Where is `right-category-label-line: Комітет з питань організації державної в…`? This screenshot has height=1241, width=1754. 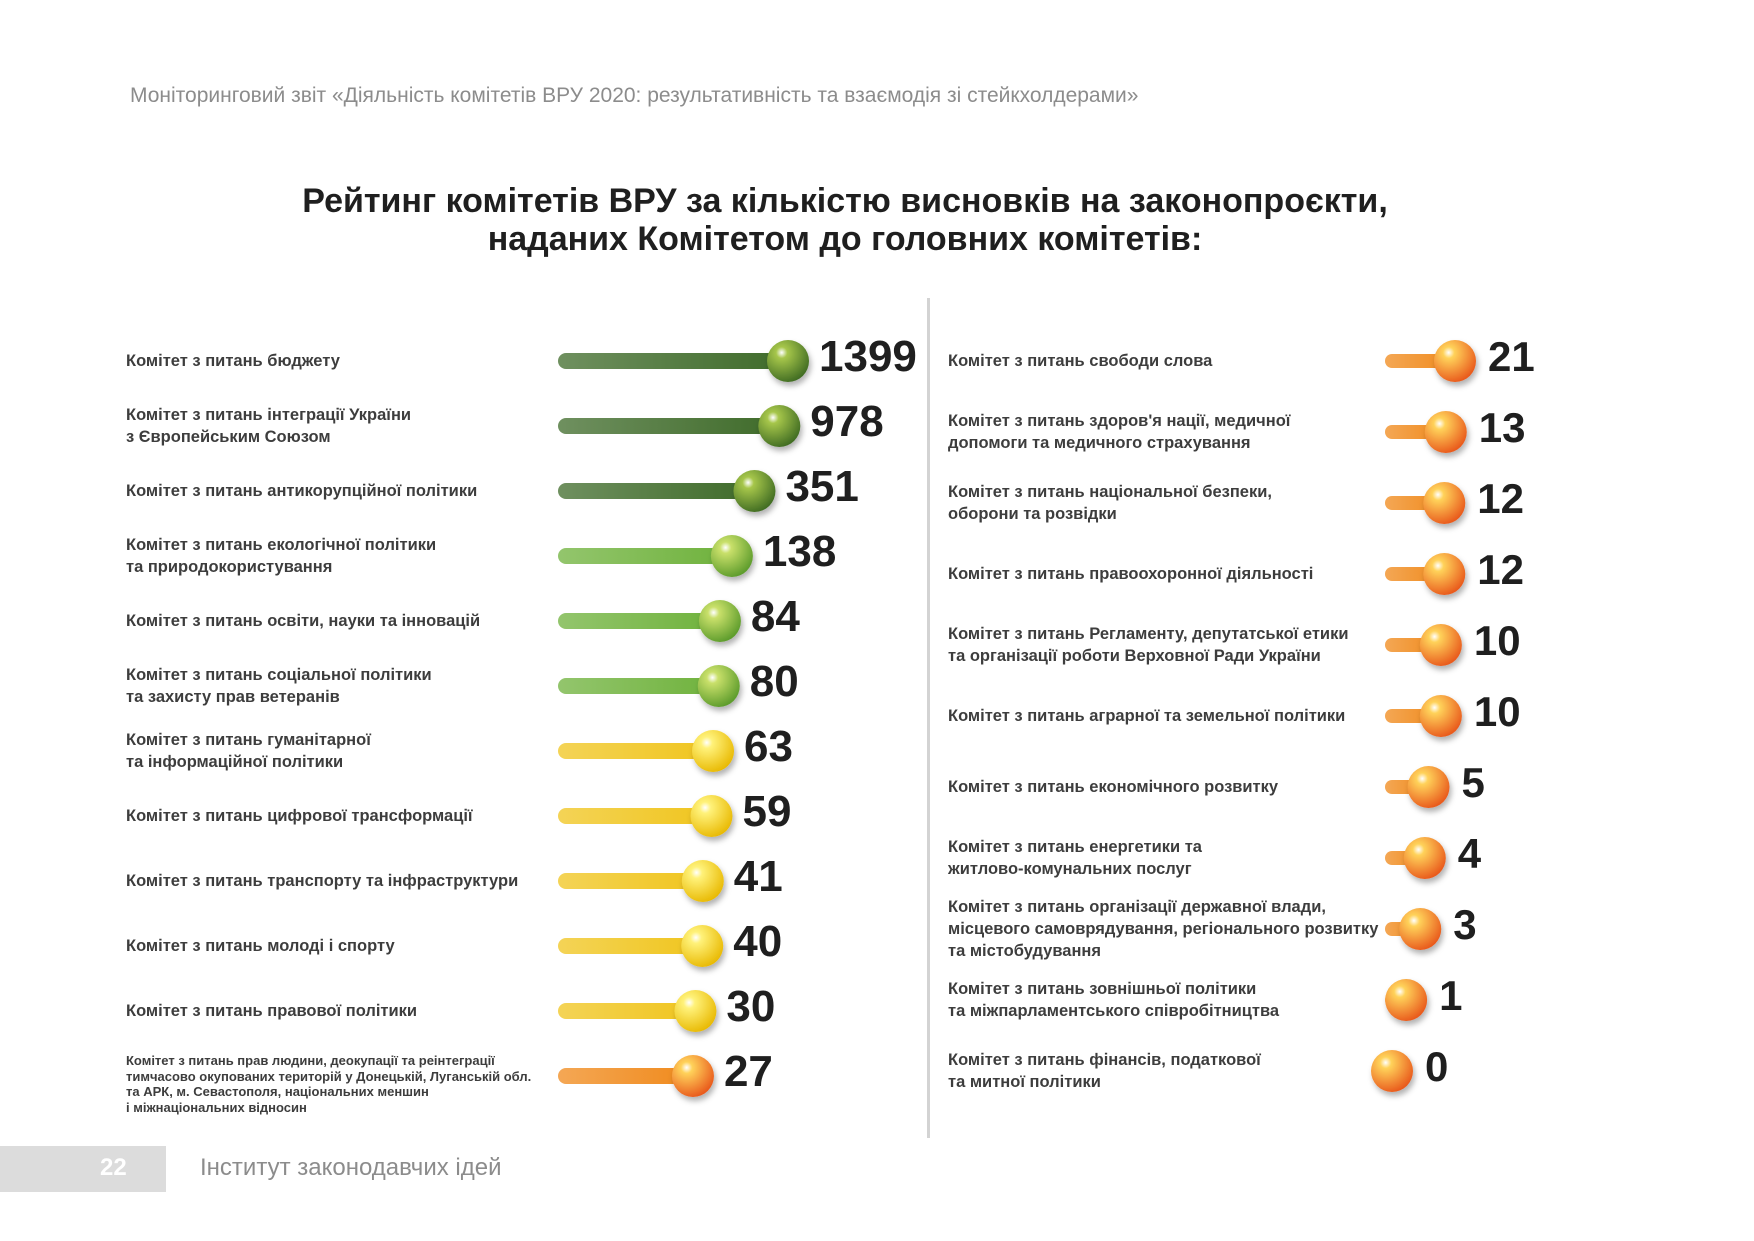
right-category-label-line: Комітет з питань організації державної в… is located at coordinates (1137, 907).